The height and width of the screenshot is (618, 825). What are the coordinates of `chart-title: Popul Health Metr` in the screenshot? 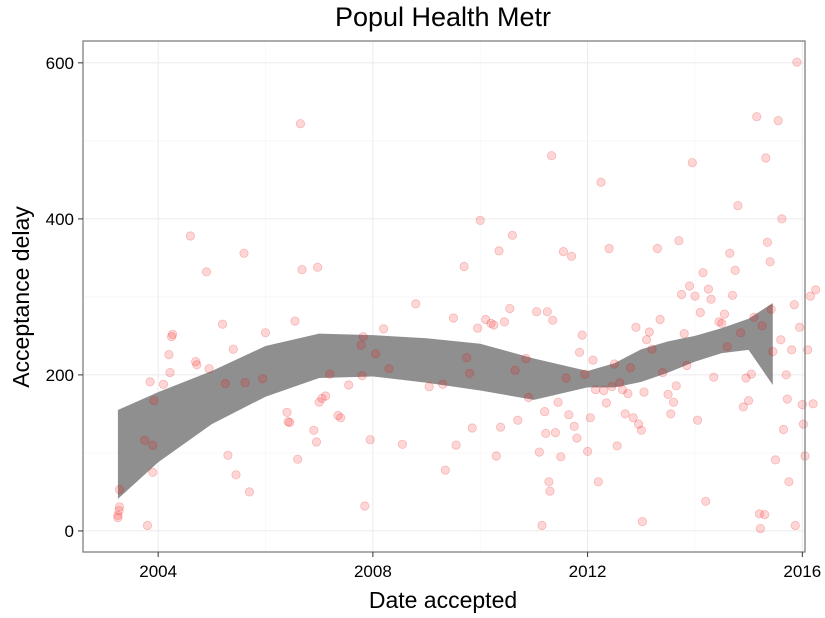 It's located at (443, 17).